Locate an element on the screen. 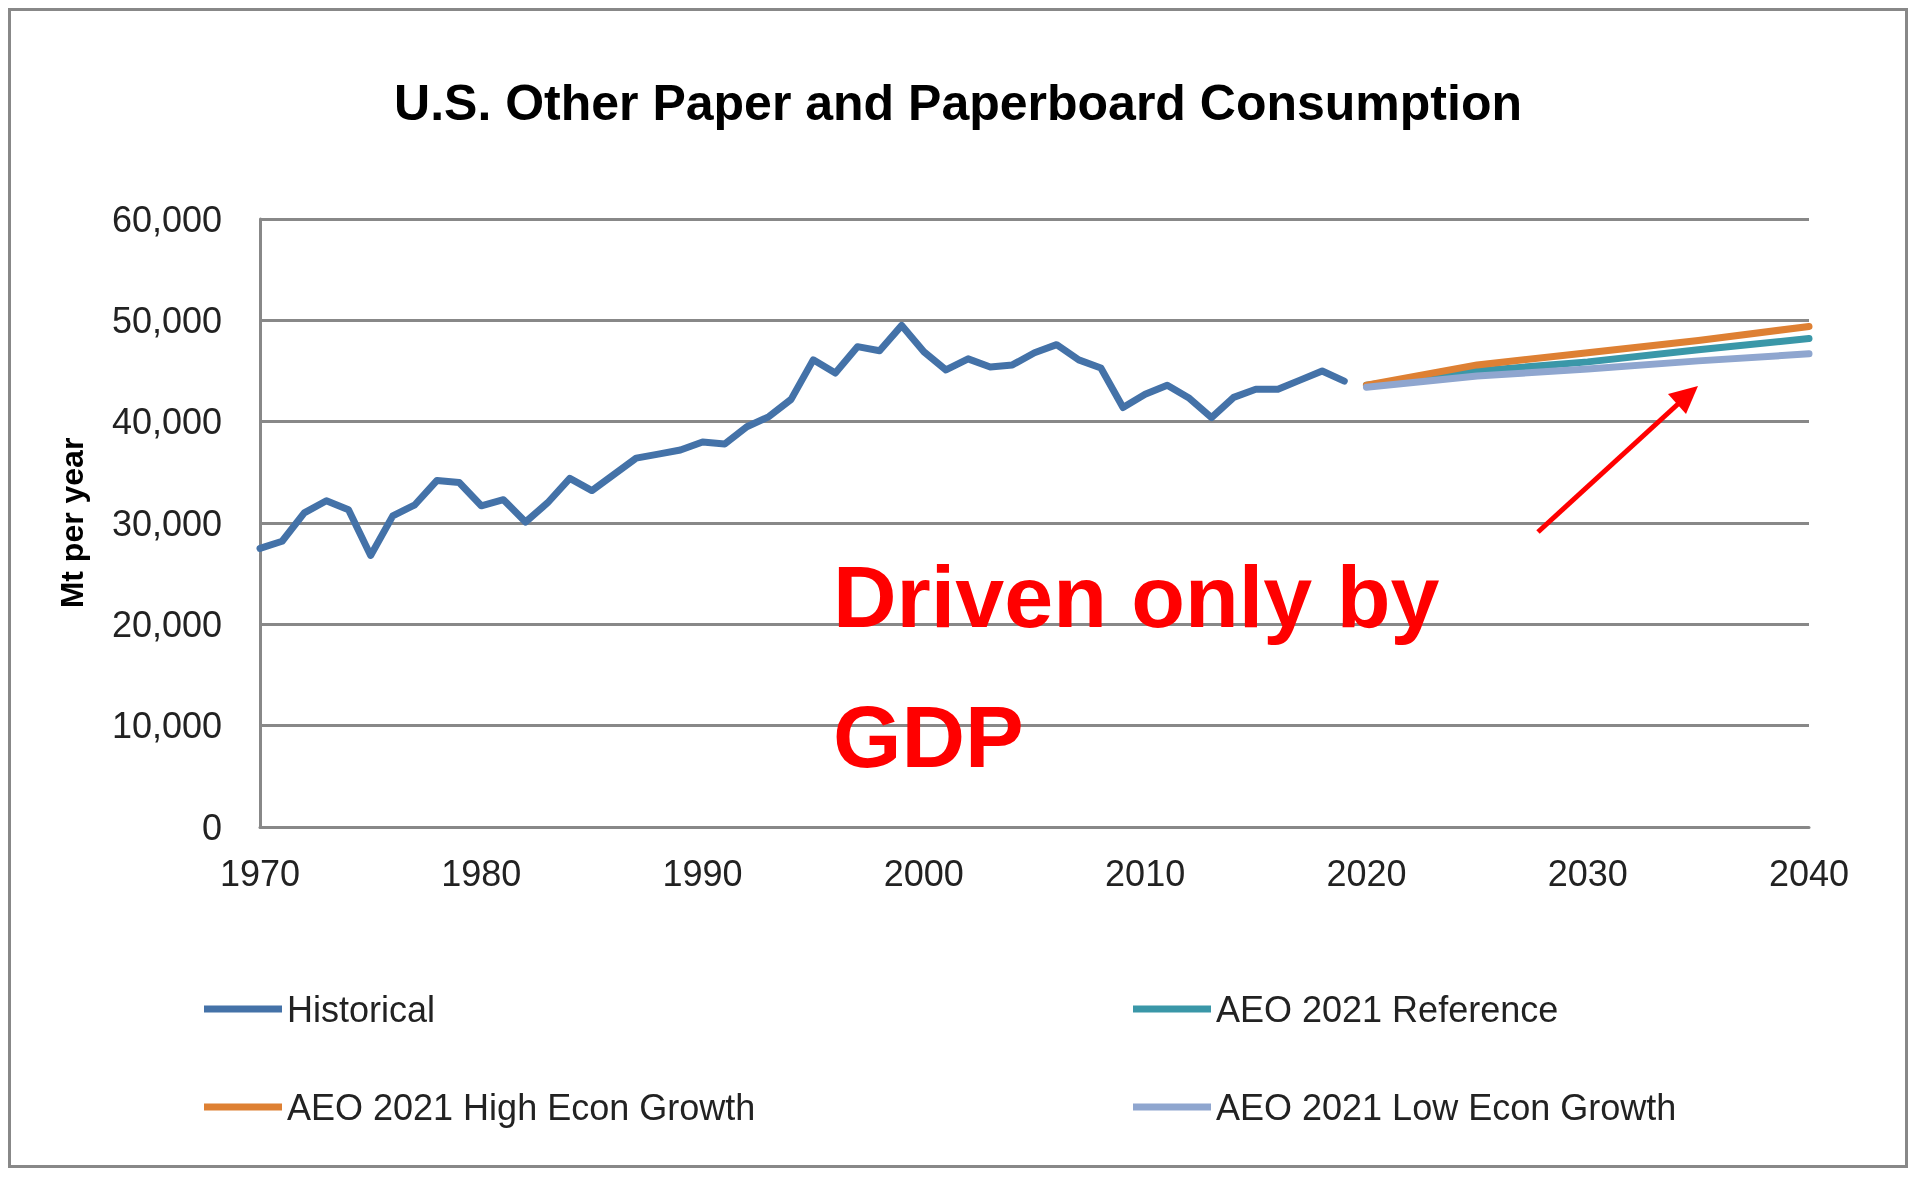 The width and height of the screenshot is (1921, 1181). x-tick-label: 2010 is located at coordinates (1145, 873).